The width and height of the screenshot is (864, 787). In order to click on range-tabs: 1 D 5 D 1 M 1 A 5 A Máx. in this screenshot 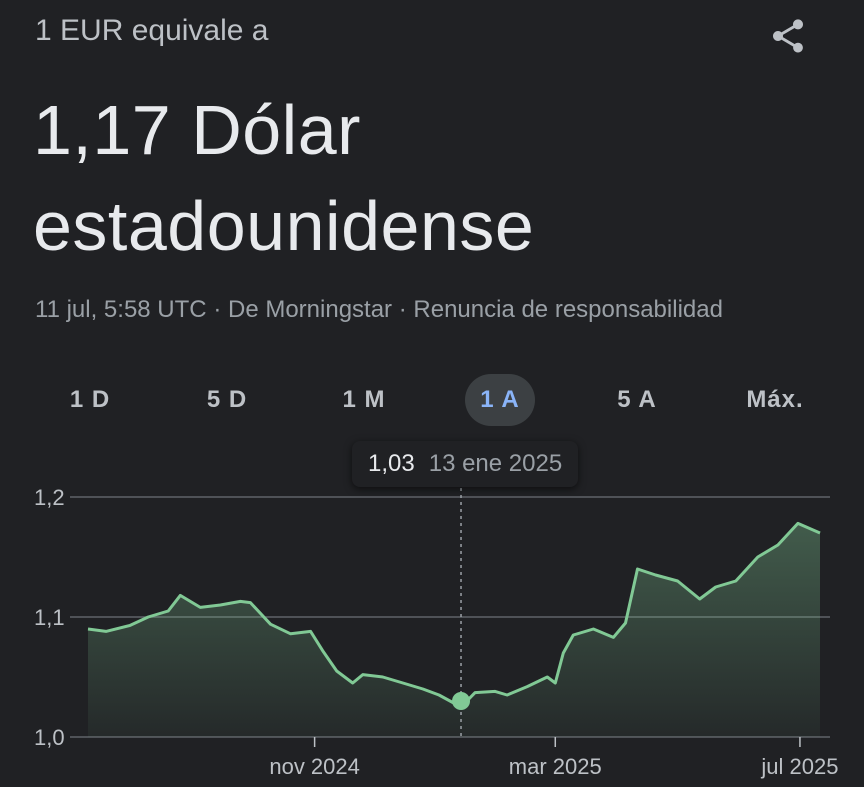, I will do `click(432, 401)`.